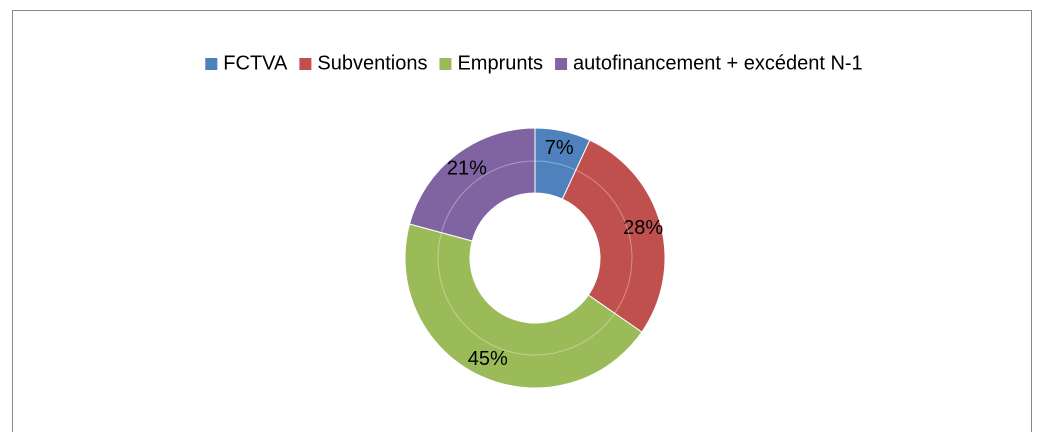  What do you see at coordinates (255, 63) in the screenshot?
I see `legend-label: FCTVA` at bounding box center [255, 63].